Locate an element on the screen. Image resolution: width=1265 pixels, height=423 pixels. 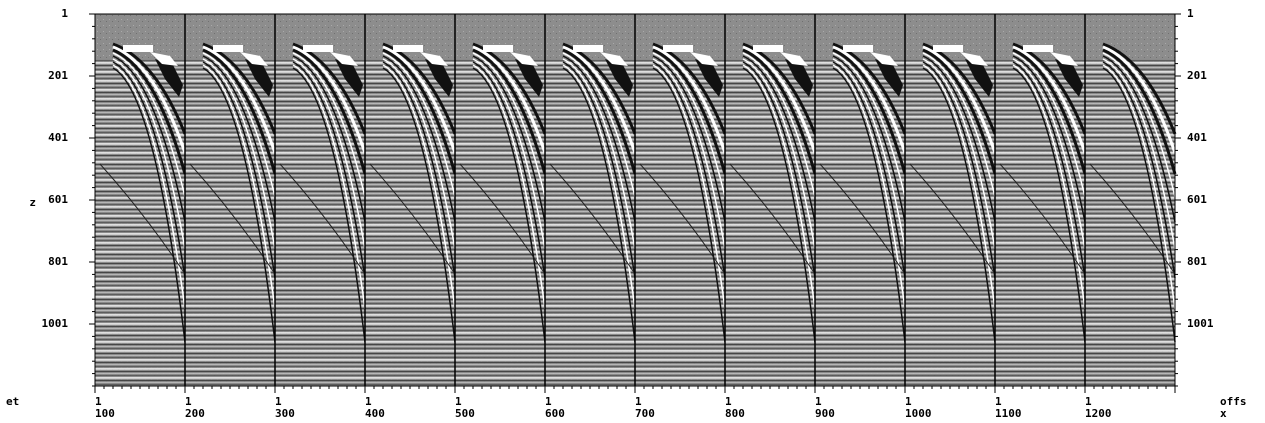
x-panel-label: 300 is located at coordinates (285, 413).